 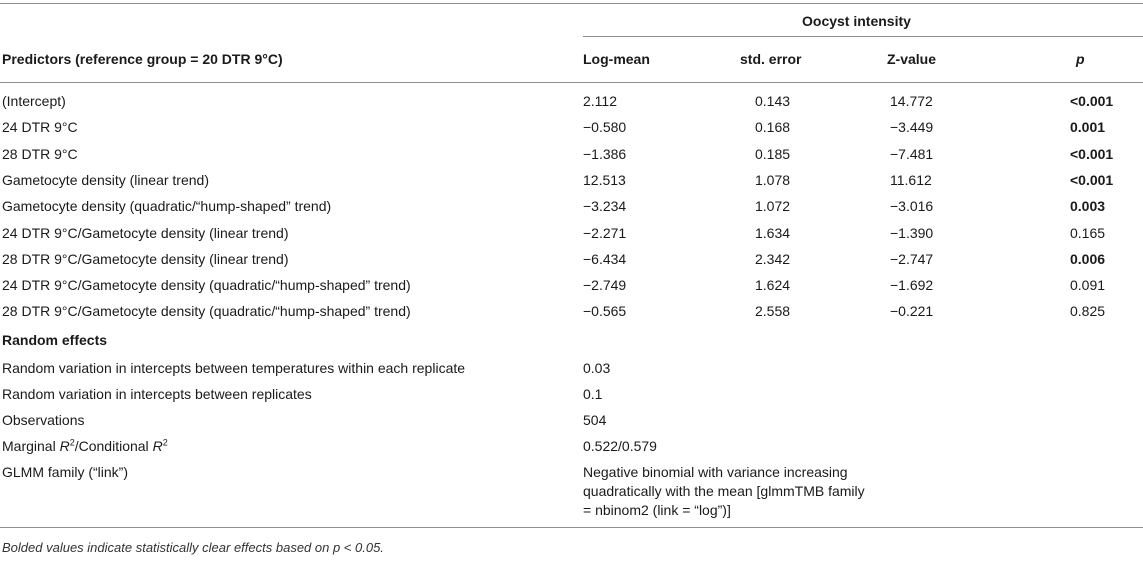 What do you see at coordinates (157, 446) in the screenshot?
I see `r2-letter-2: R` at bounding box center [157, 446].